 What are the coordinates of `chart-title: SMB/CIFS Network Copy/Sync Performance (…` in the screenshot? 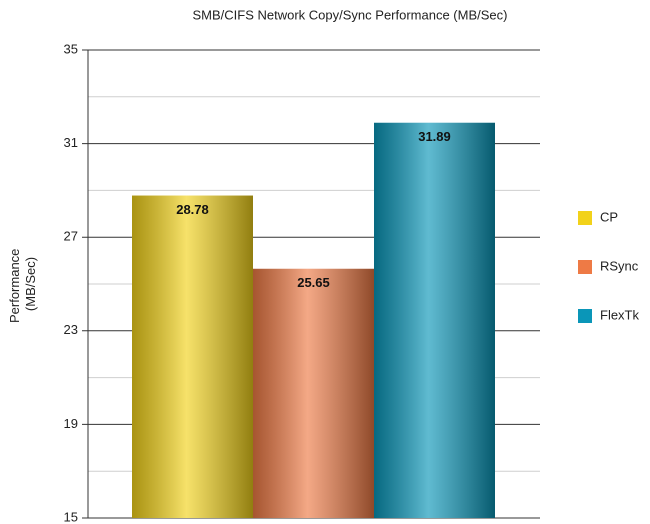 It's located at (350, 14).